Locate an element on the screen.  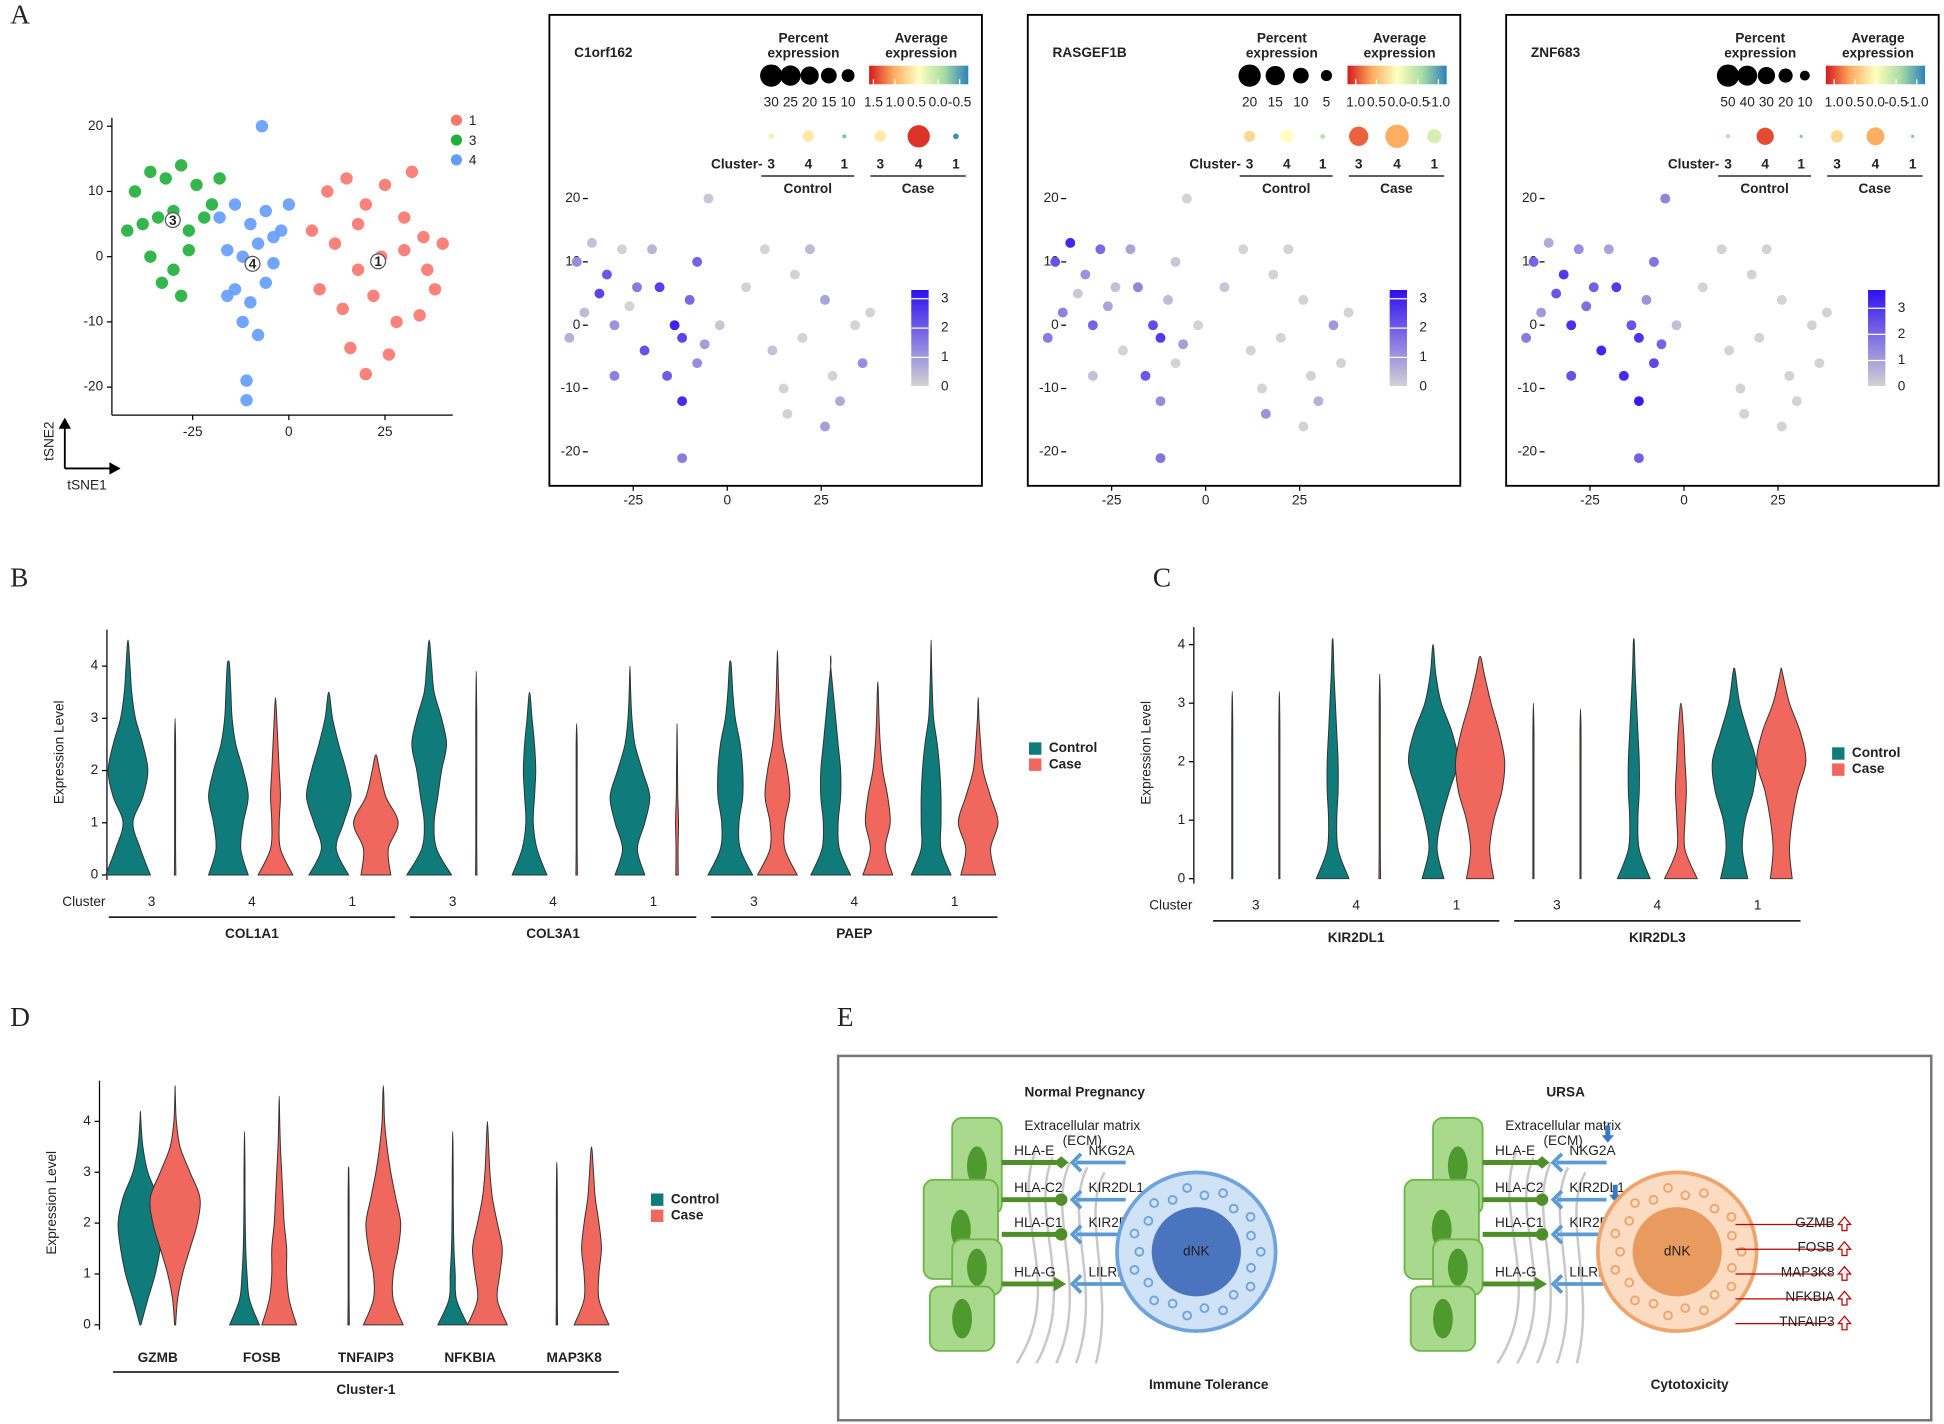
color-legend-bar is located at coordinates (1397, 75).